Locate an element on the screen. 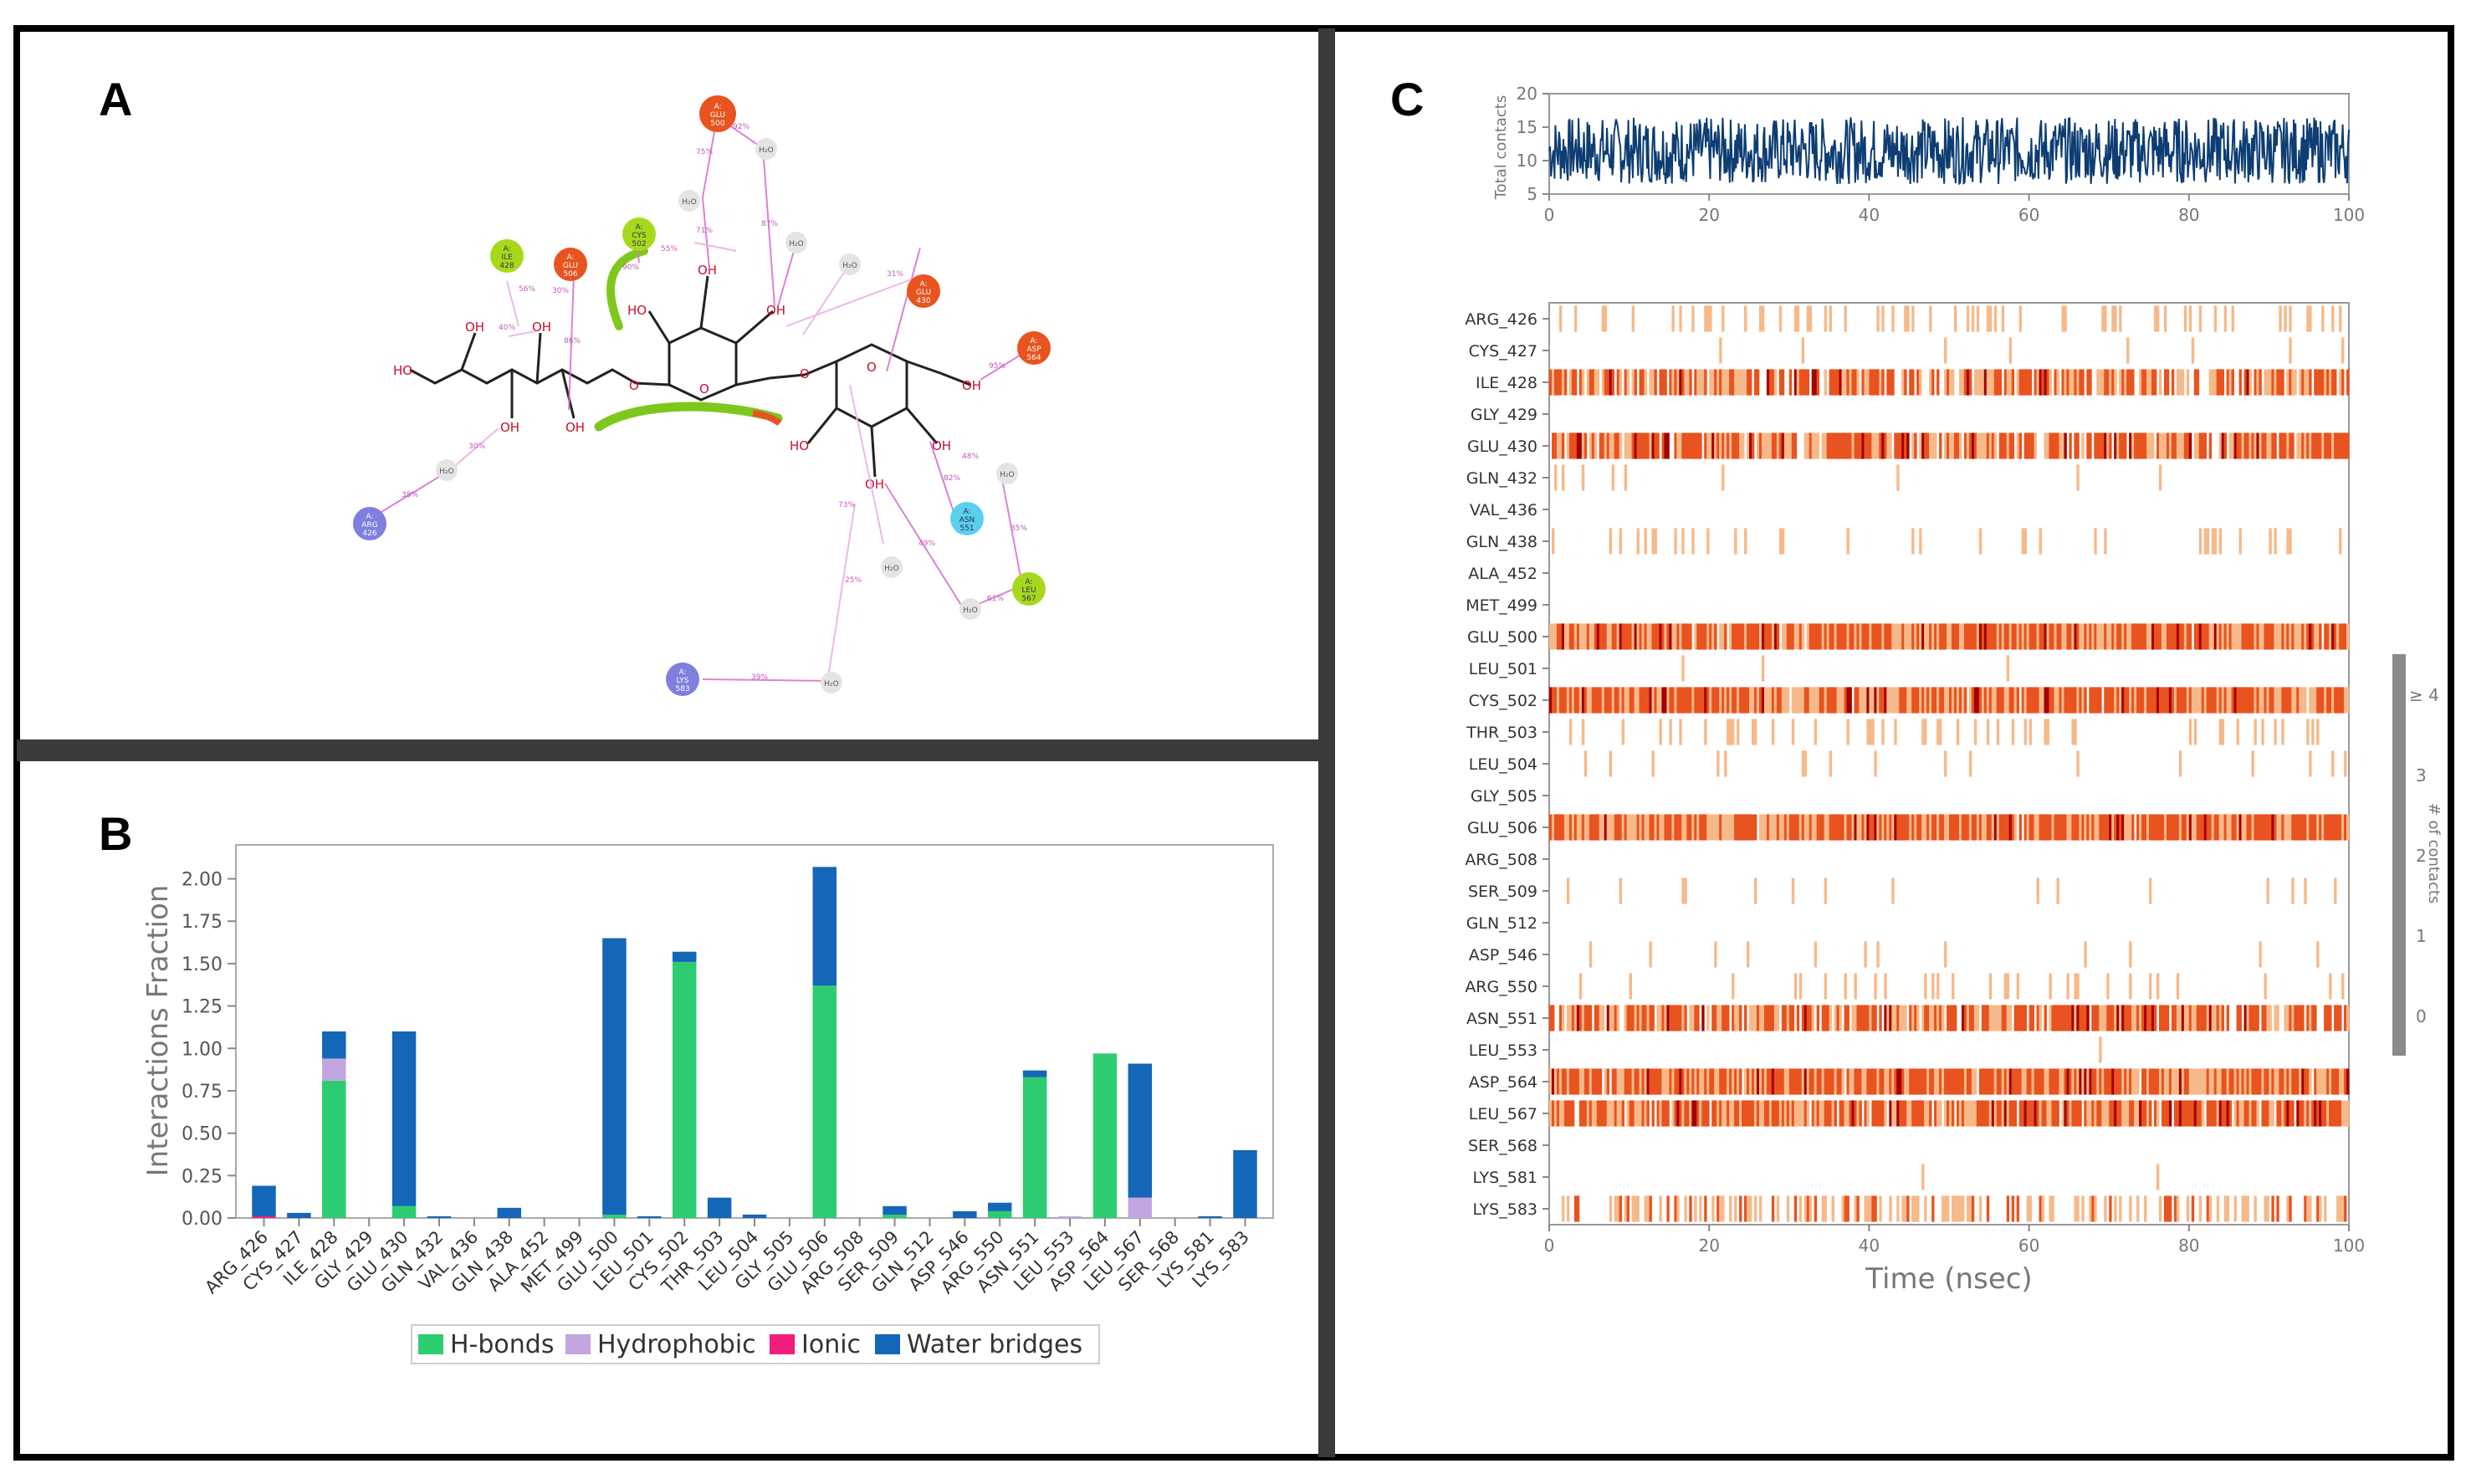 The width and height of the screenshot is (2466, 1484). heatmap-x-tick-label: 20 is located at coordinates (1709, 1246).